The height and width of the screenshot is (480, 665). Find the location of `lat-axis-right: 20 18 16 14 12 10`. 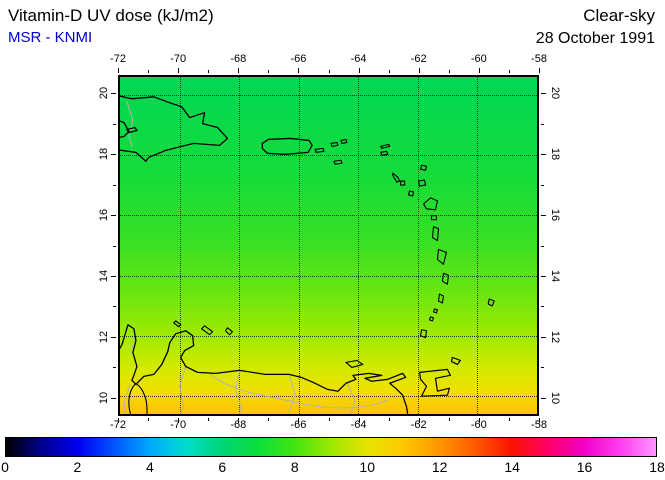

lat-axis-right: 20 18 16 14 12 10 is located at coordinates (555, 245).